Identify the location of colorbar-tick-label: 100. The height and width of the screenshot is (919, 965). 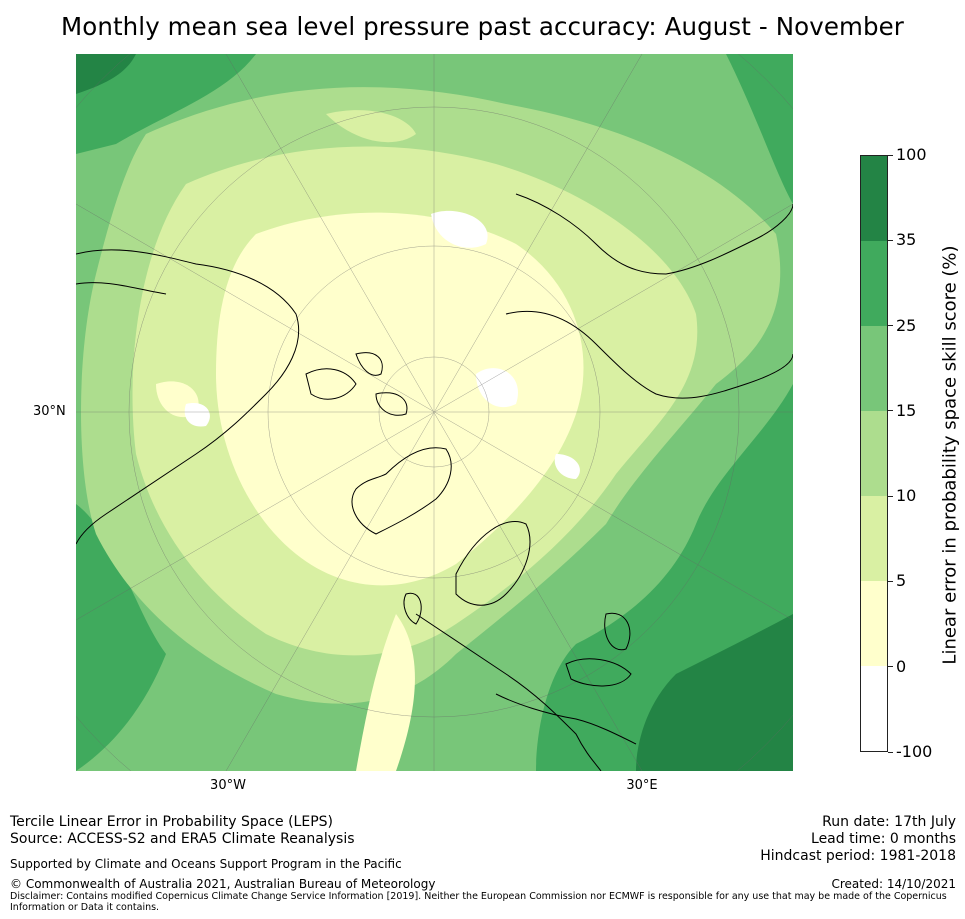
(911, 154).